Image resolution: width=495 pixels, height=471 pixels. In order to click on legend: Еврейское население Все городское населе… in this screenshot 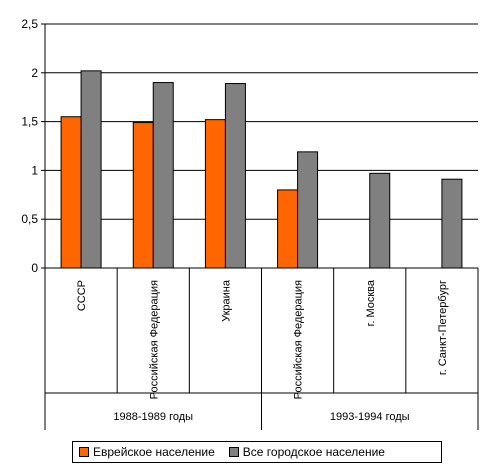, I will do `click(257, 452)`.